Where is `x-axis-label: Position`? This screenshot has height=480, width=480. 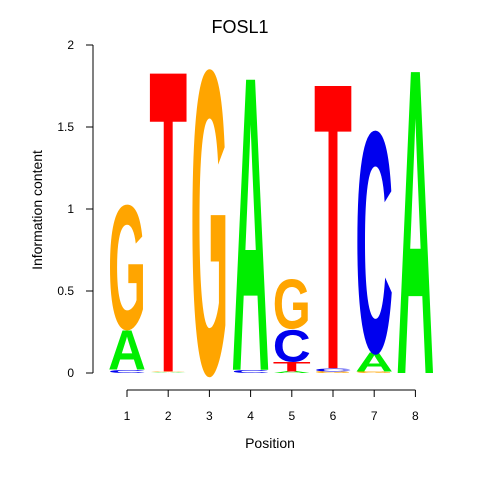
x-axis-label: Position is located at coordinates (270, 443).